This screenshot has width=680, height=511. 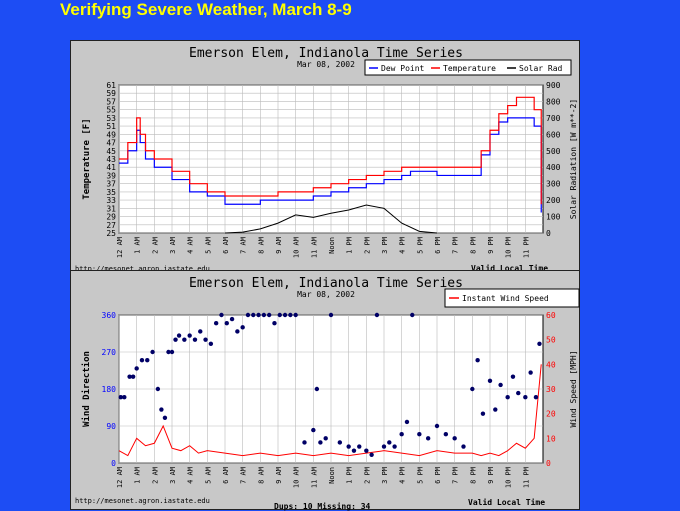 What do you see at coordinates (208, 245) in the screenshot?
I see `x-tick-label: 5 AM` at bounding box center [208, 245].